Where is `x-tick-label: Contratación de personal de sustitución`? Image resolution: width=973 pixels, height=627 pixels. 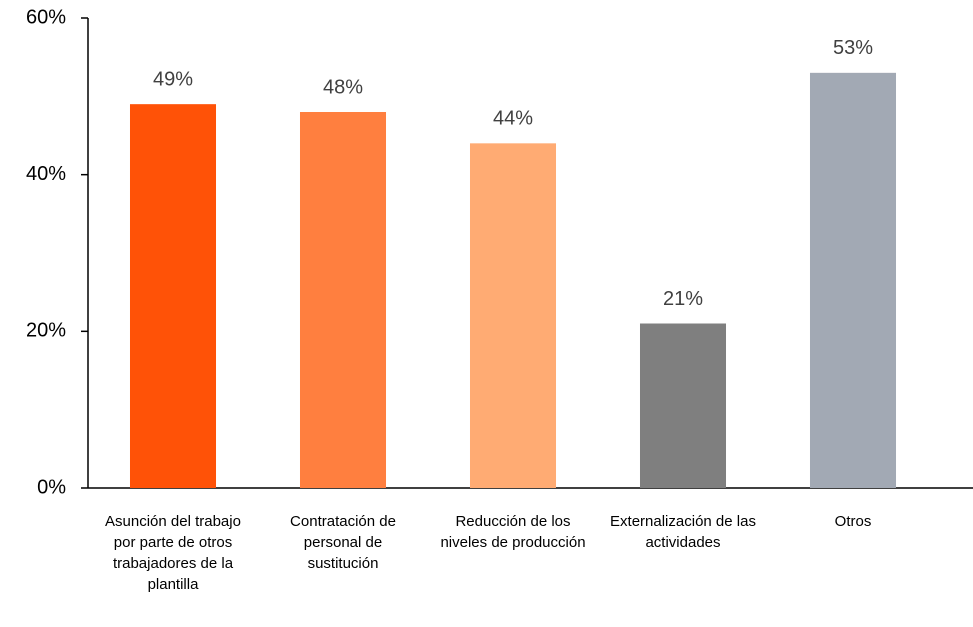
x-tick-label: Contratación de personal de sustitución is located at coordinates (343, 542).